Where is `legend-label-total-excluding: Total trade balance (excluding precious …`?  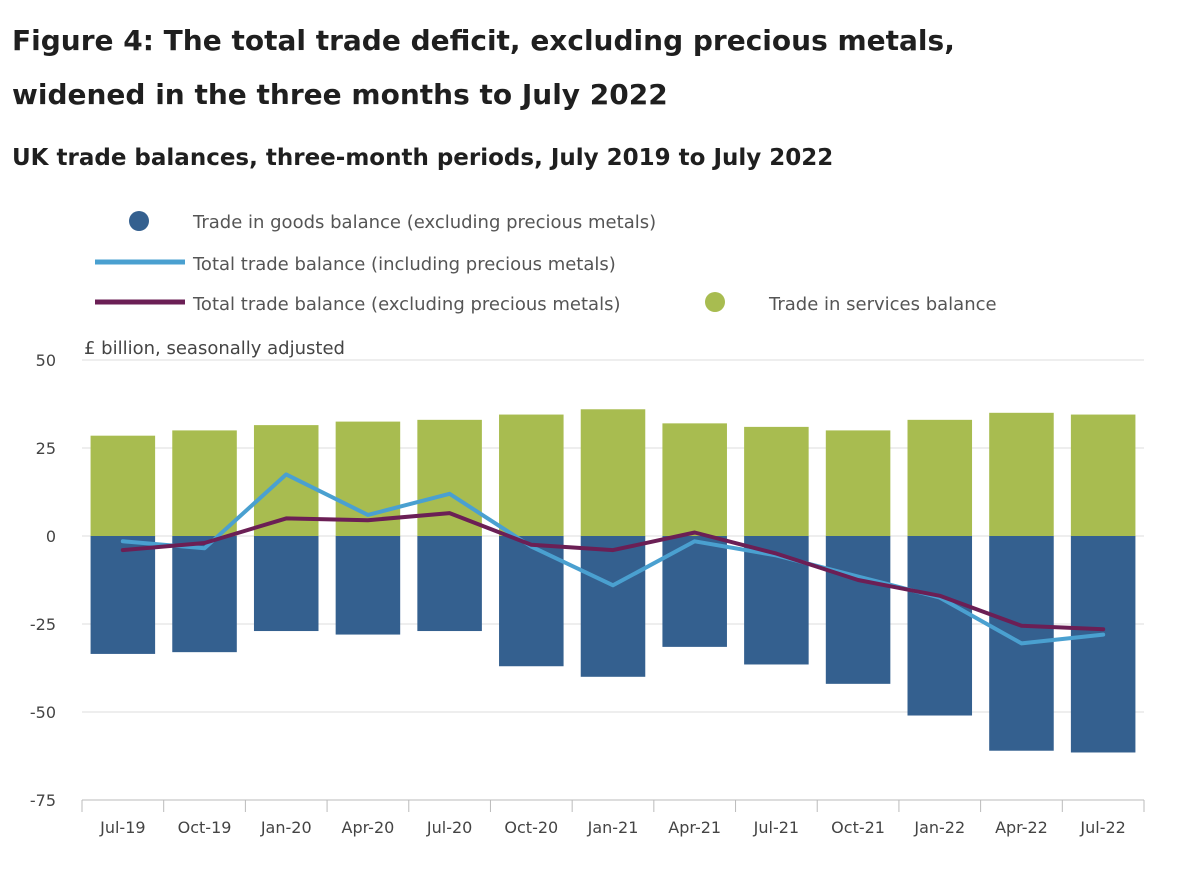 legend-label-total-excluding: Total trade balance (excluding precious … is located at coordinates (406, 304).